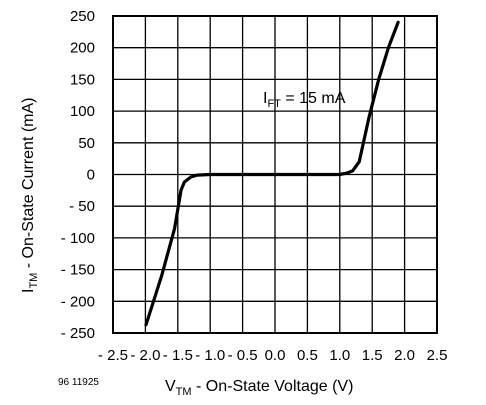 The width and height of the screenshot is (486, 405). Describe the element at coordinates (113, 355) in the screenshot. I see `x-tick-label: - 2.5` at that location.